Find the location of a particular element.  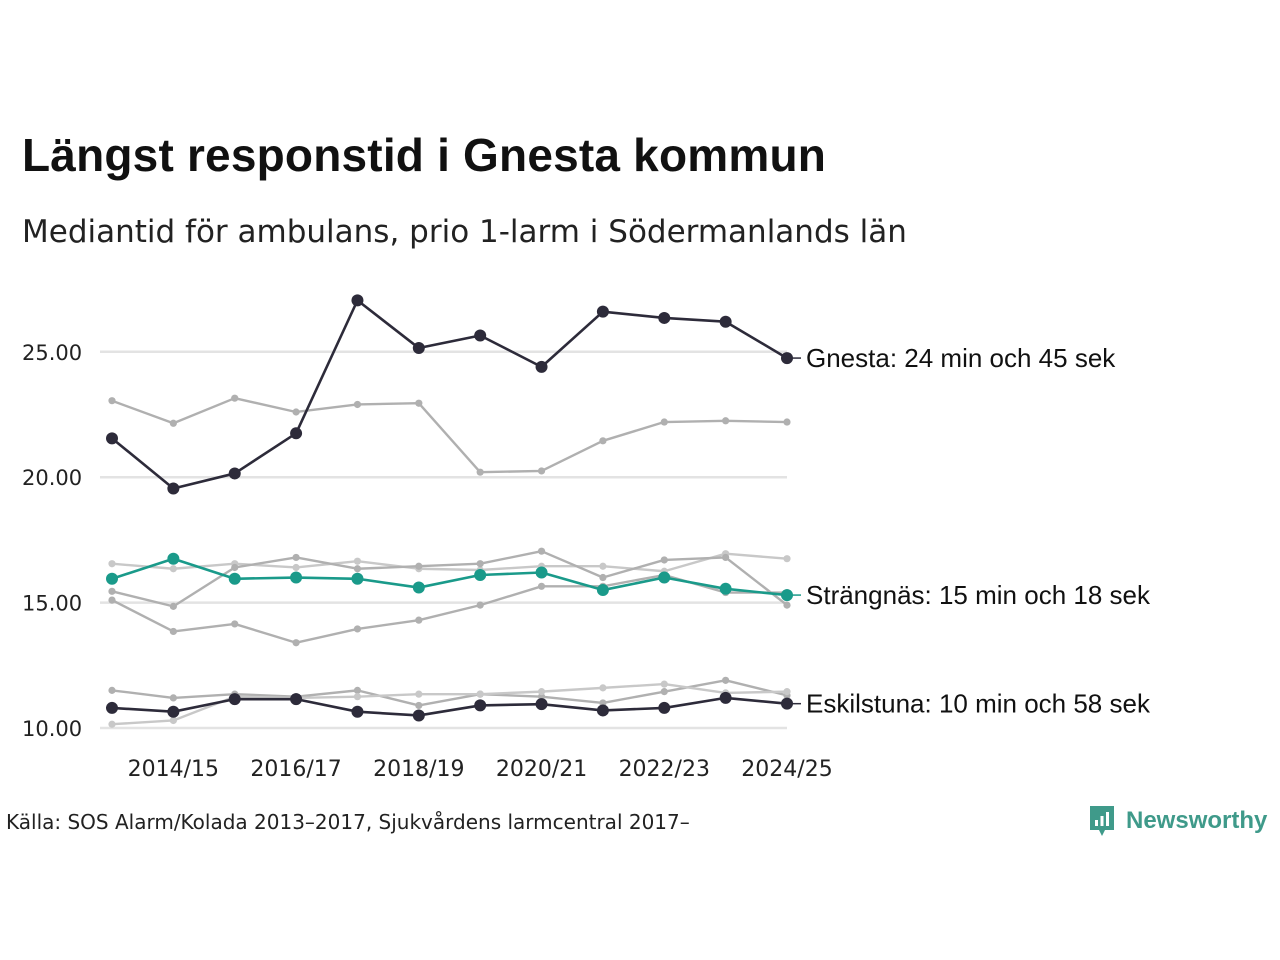

series-övrig-kommun-e is located at coordinates (449, 693).